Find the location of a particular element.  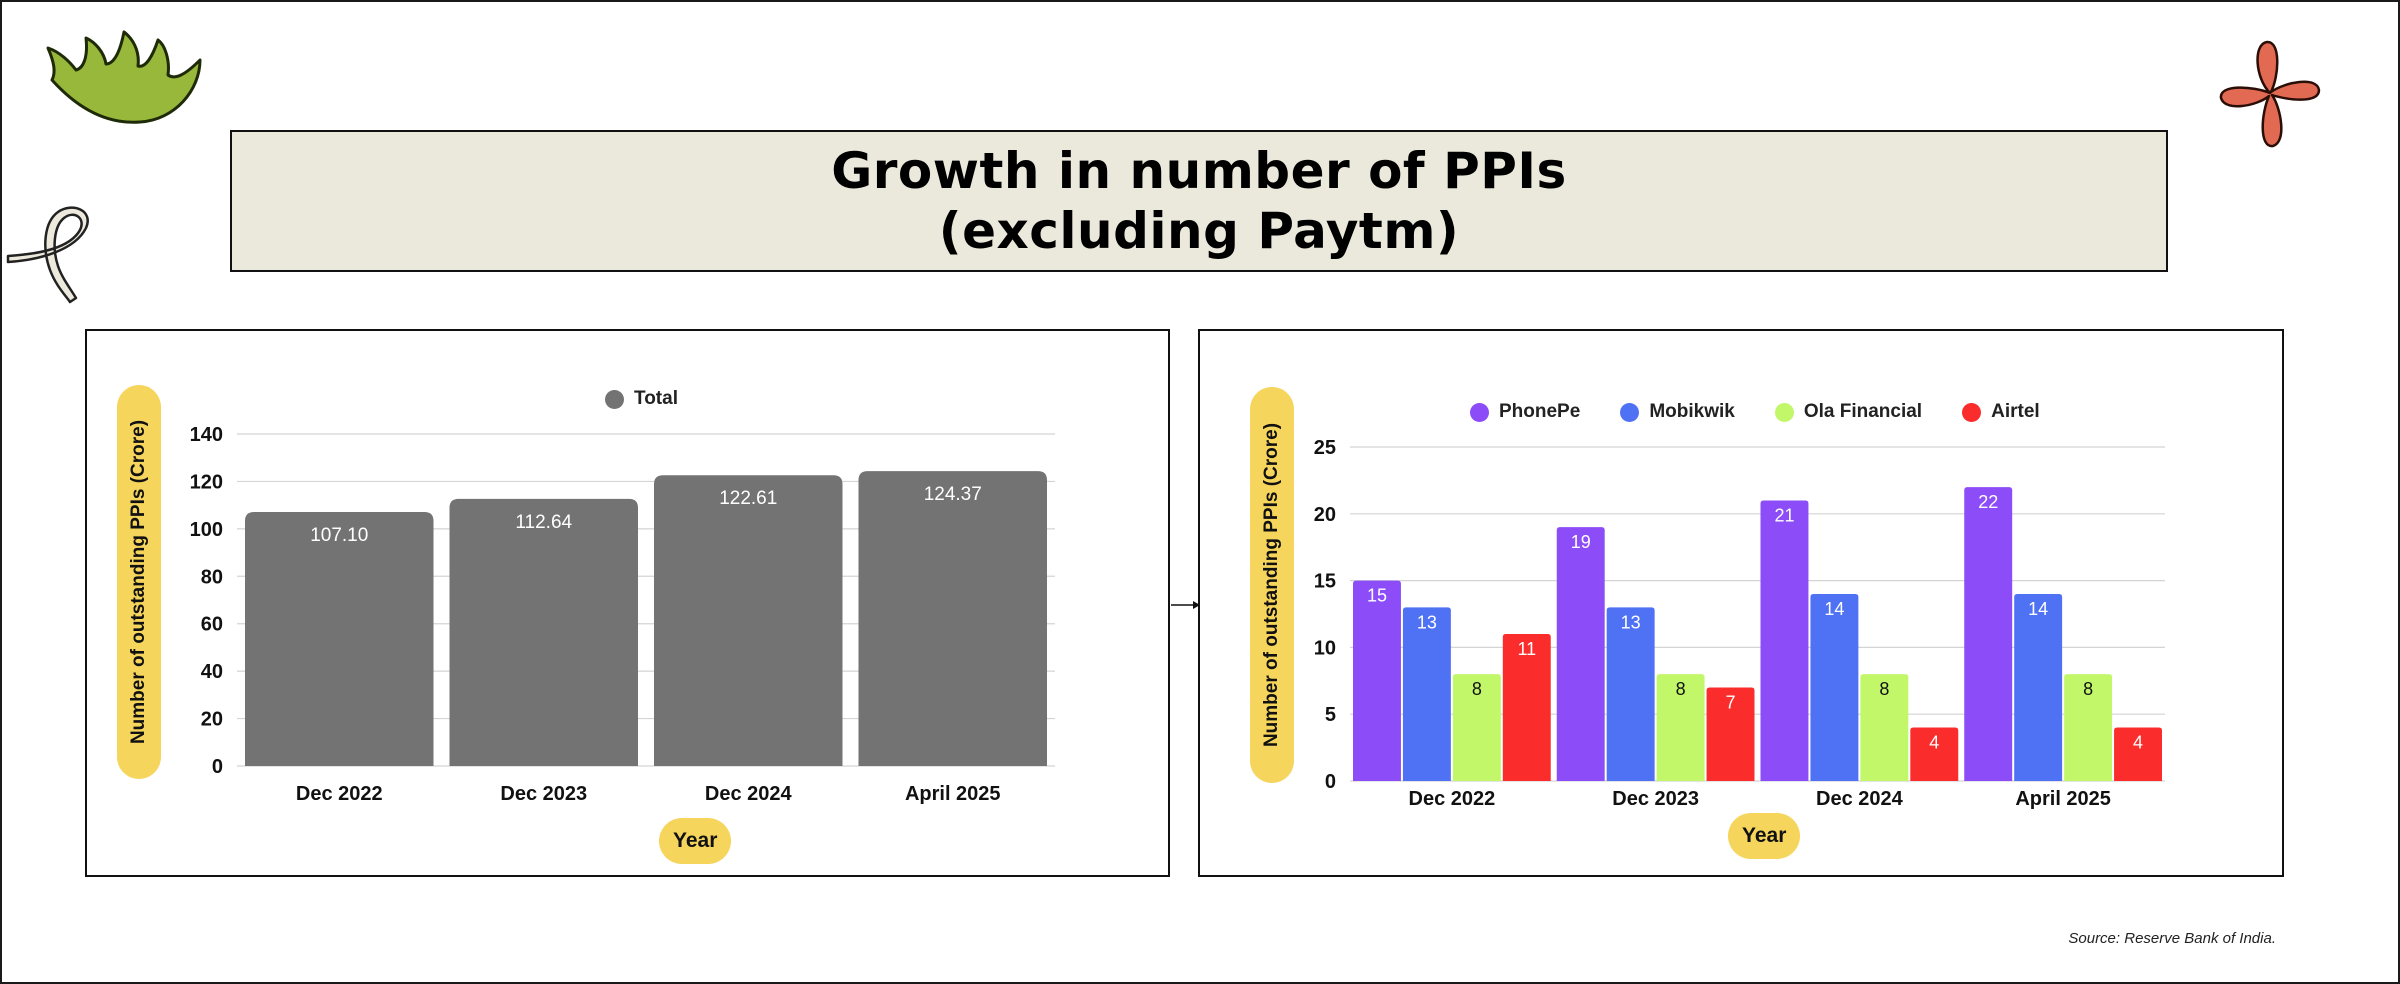

y-tick-label: 120 is located at coordinates (206, 482).